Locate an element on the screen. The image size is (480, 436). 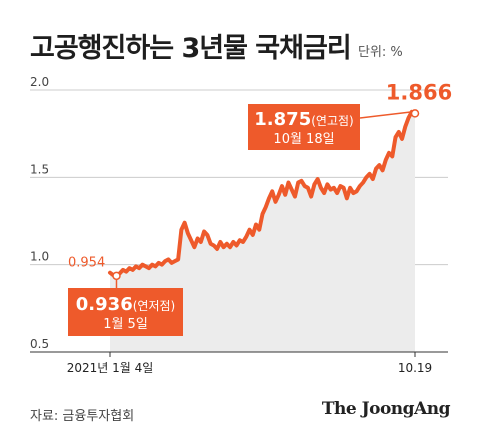
brand-logo: The JoongAng is located at coordinates (386, 409).